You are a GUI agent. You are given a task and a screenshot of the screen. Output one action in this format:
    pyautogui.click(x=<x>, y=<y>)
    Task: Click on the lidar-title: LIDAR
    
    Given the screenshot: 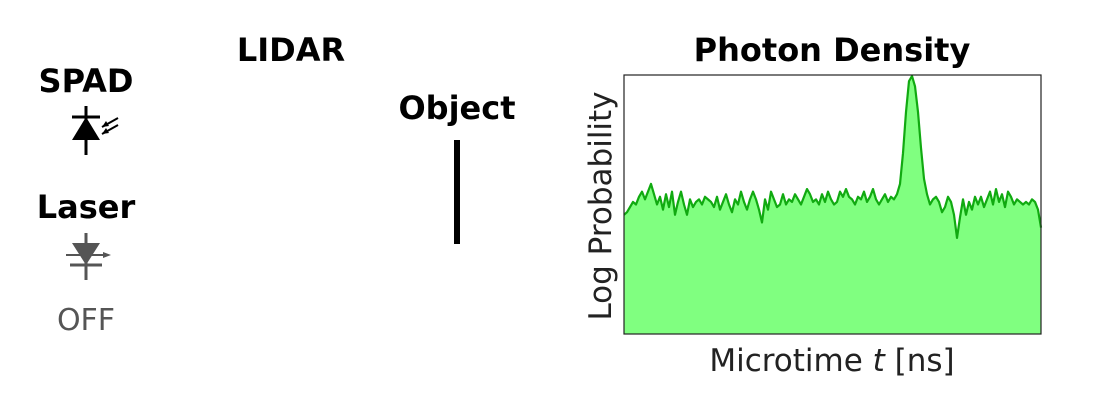 What is the action you would take?
    pyautogui.click(x=291, y=50)
    